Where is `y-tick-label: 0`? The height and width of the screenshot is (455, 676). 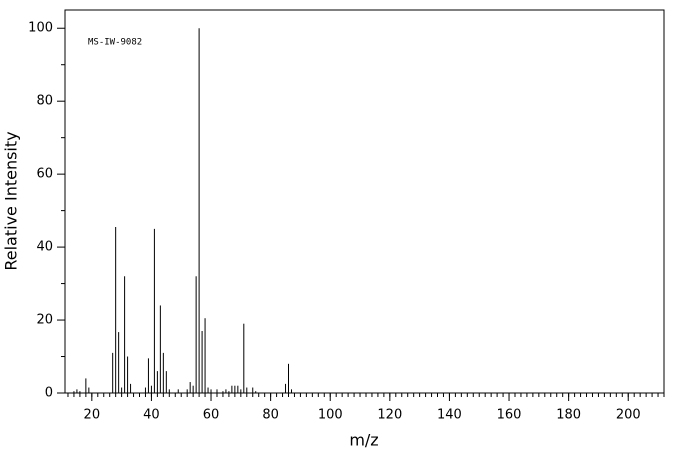
y-tick-label: 0 is located at coordinates (49, 393).